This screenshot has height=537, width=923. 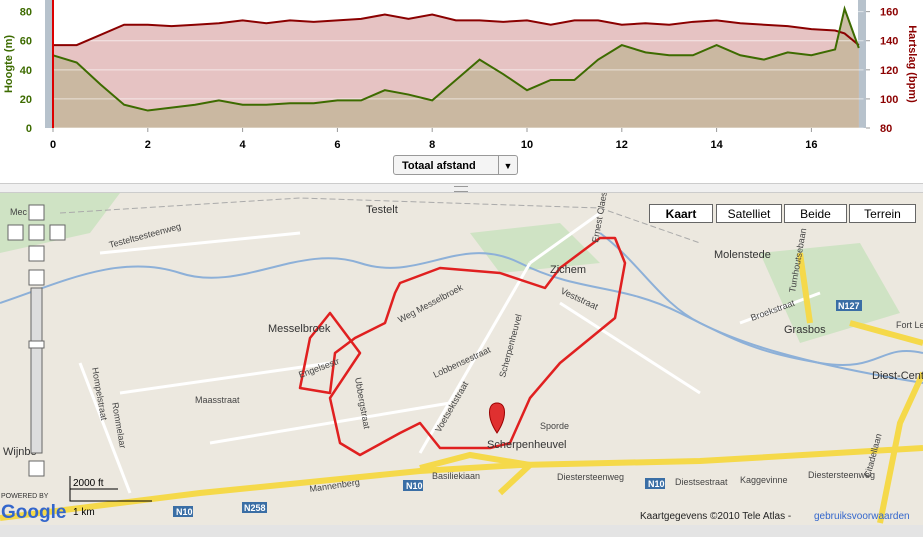 What do you see at coordinates (53, 145) in the screenshot?
I see `x-tick-label: 0` at bounding box center [53, 145].